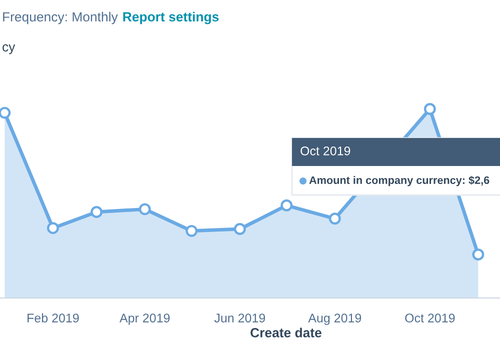  What do you see at coordinates (430, 318) in the screenshot?
I see `x-tick-label: Oct 2019` at bounding box center [430, 318].